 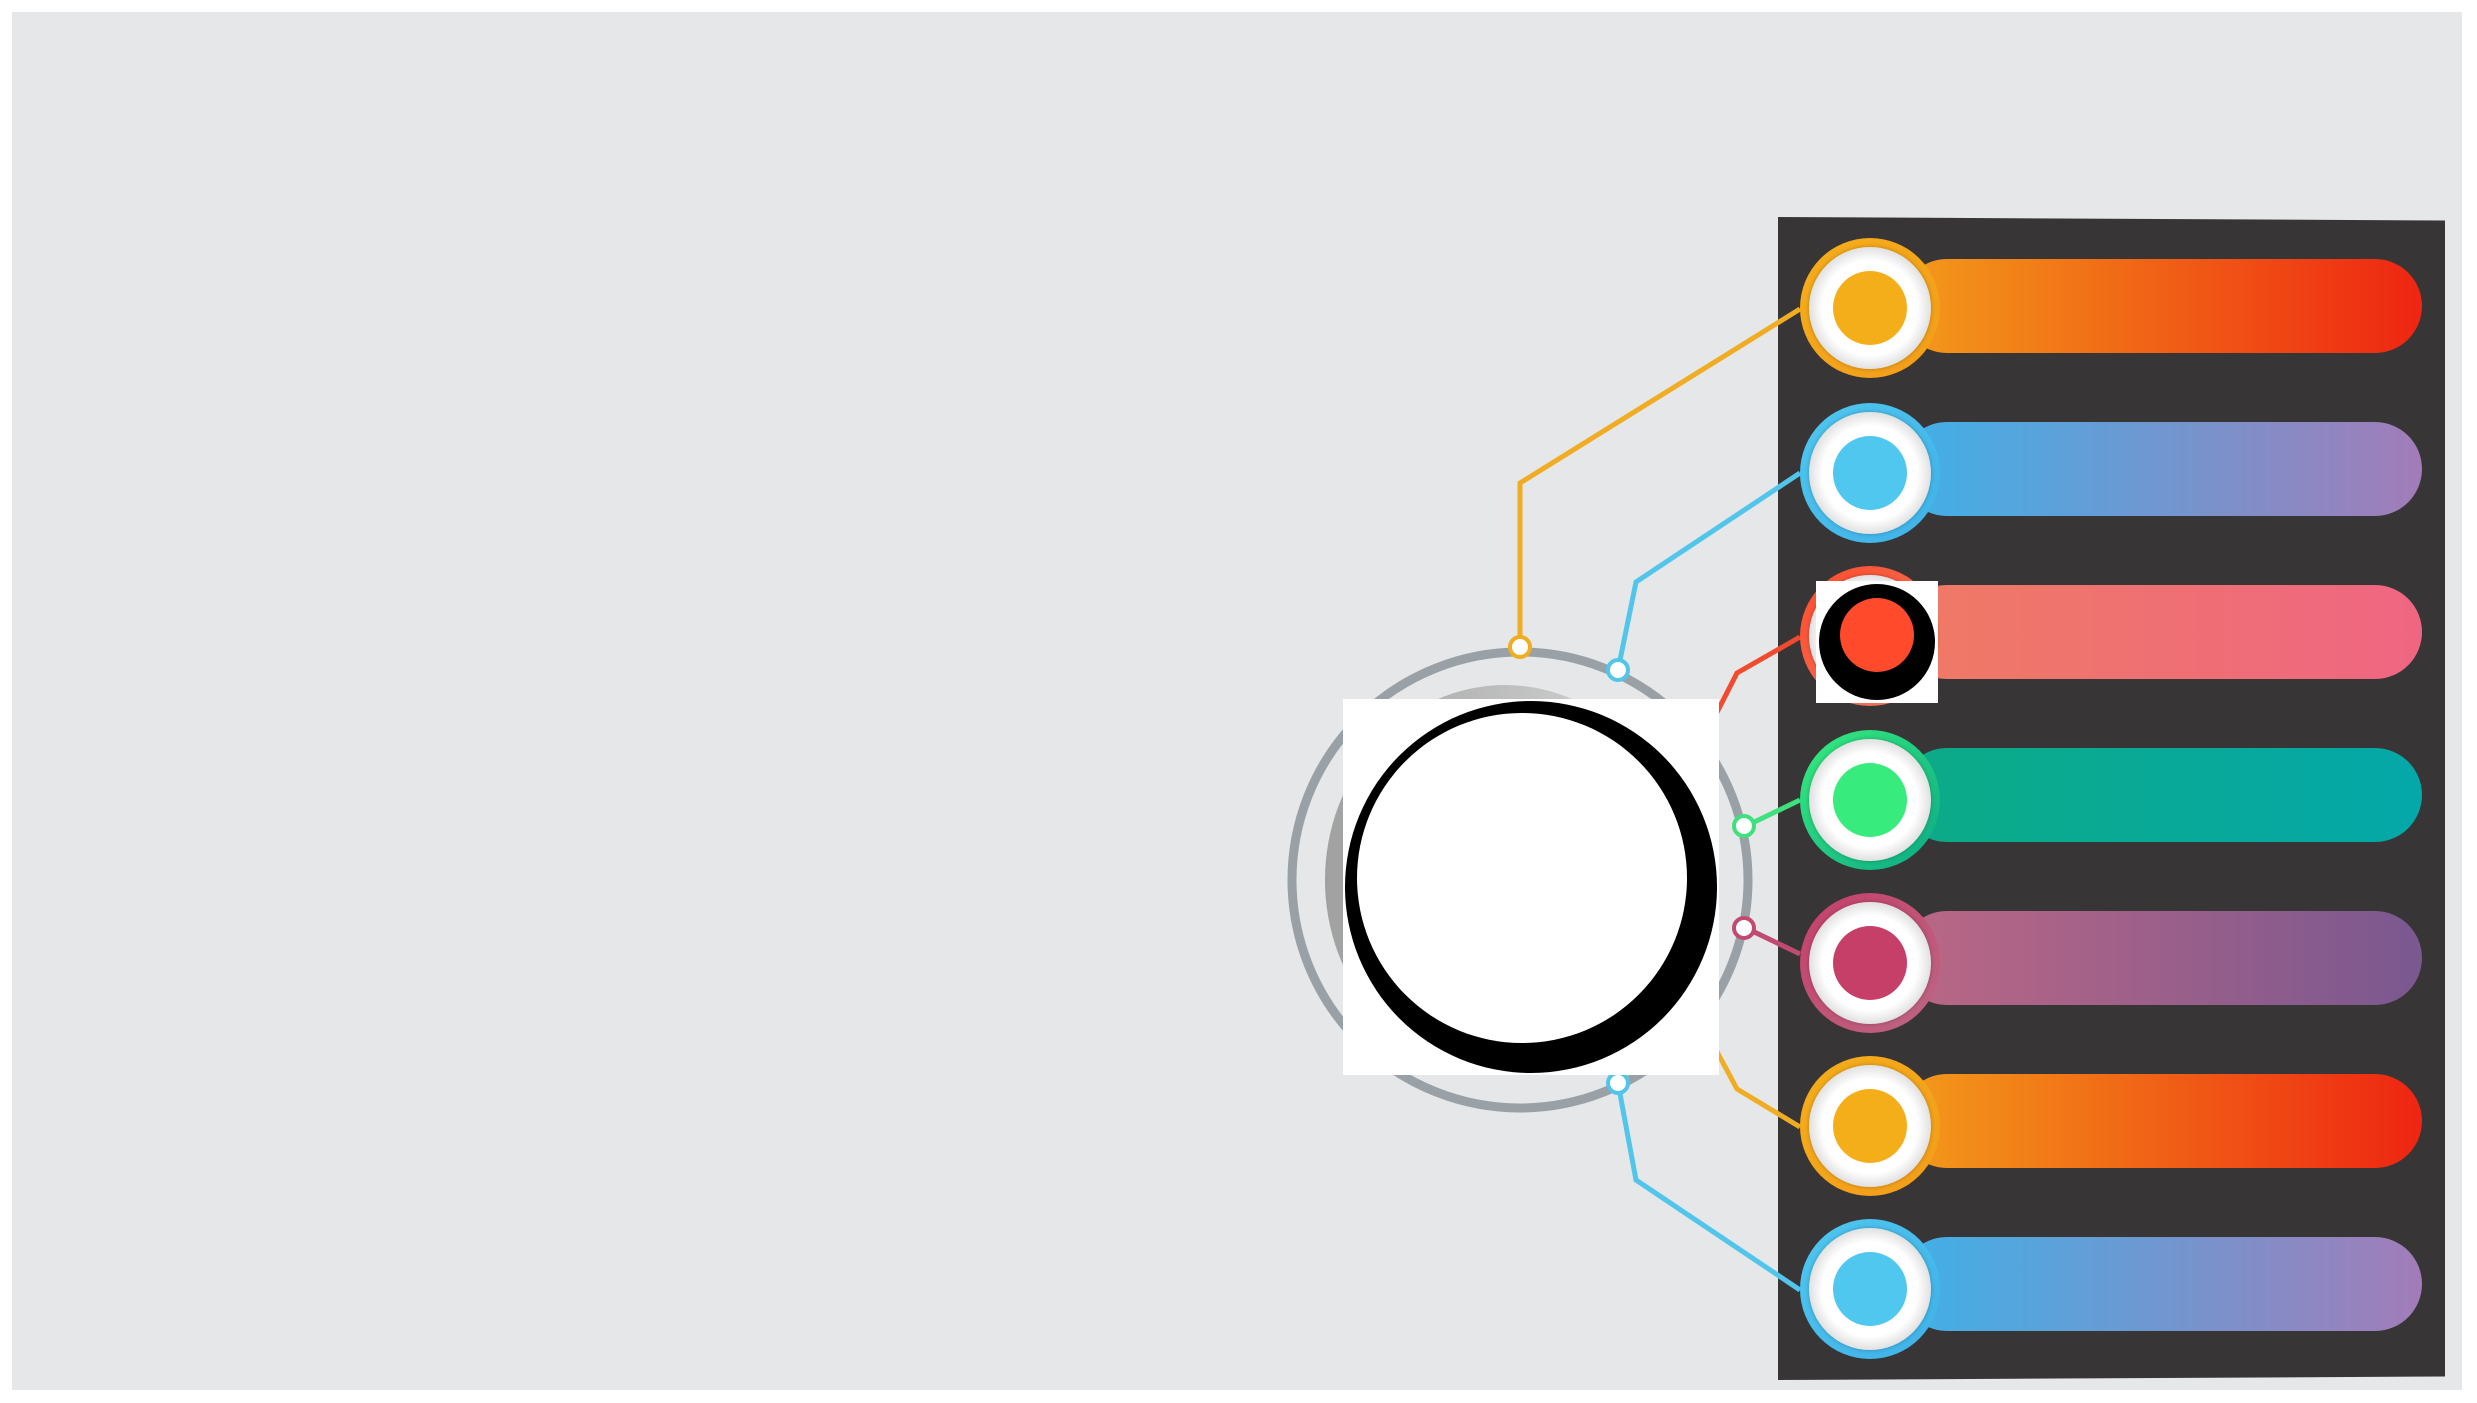 I want to click on hub-face, so click(x=1522, y=878).